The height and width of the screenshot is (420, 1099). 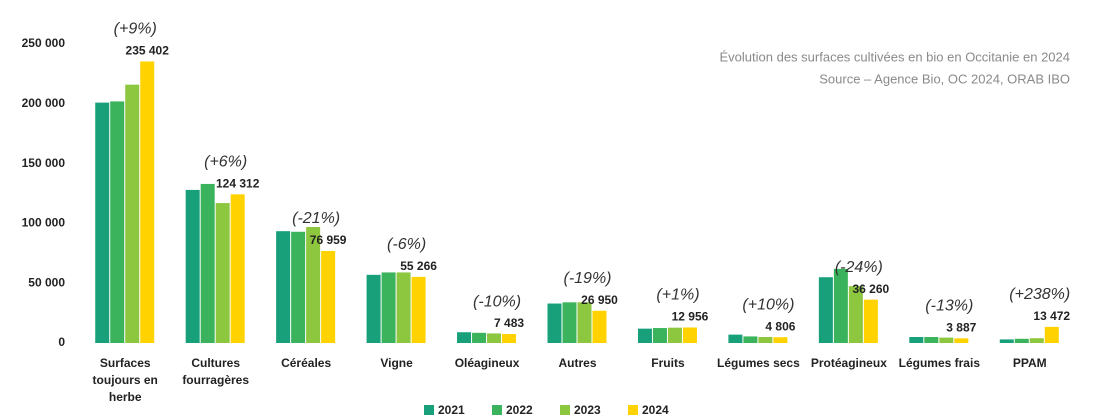 What do you see at coordinates (577, 363) in the screenshot?
I see `x-tick-label: Autres` at bounding box center [577, 363].